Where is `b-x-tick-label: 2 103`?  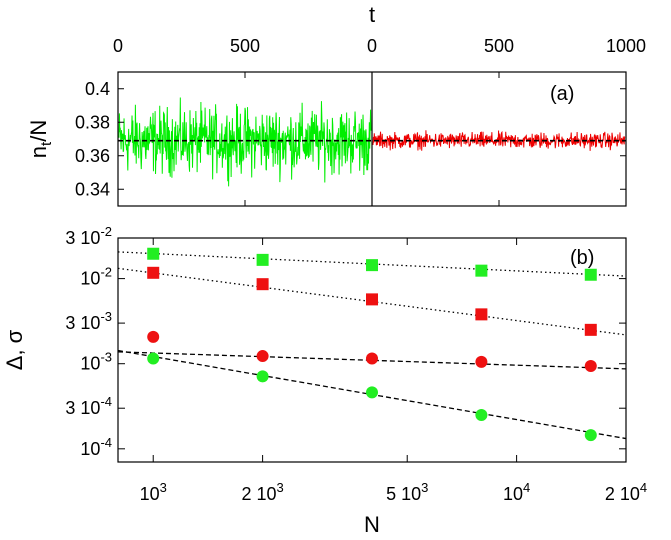
b-x-tick-label: 2 103 is located at coordinates (262, 492).